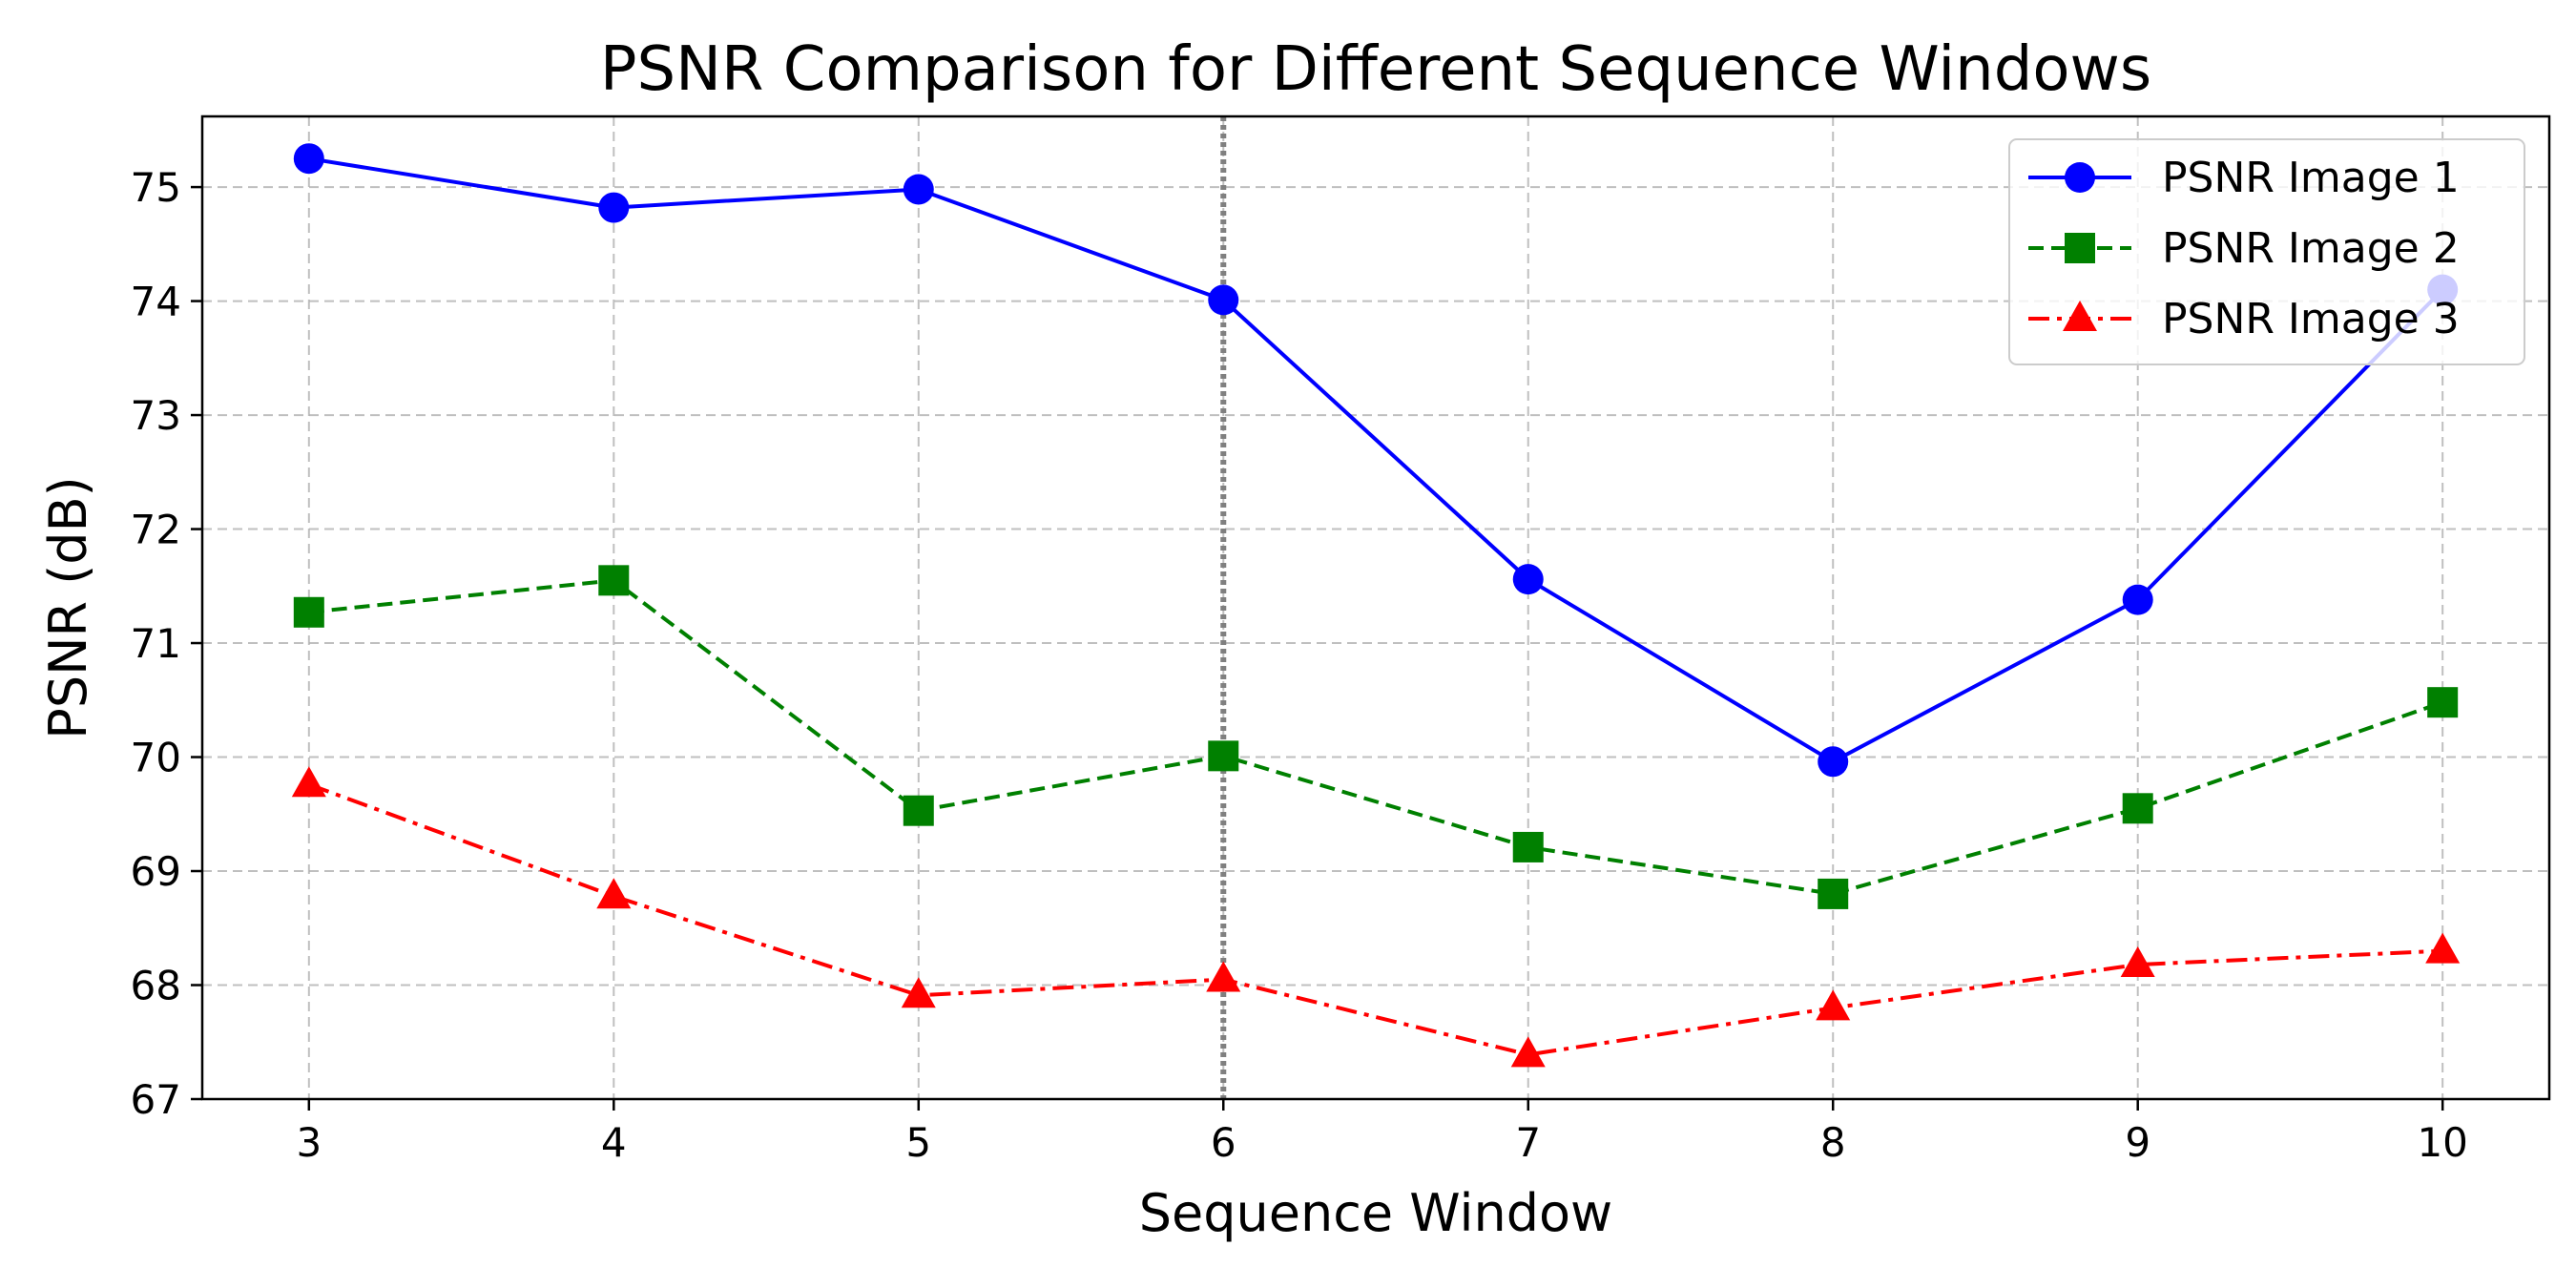 This screenshot has width=2576, height=1288. What do you see at coordinates (1528, 1142) in the screenshot?
I see `x-tick-label: 7` at bounding box center [1528, 1142].